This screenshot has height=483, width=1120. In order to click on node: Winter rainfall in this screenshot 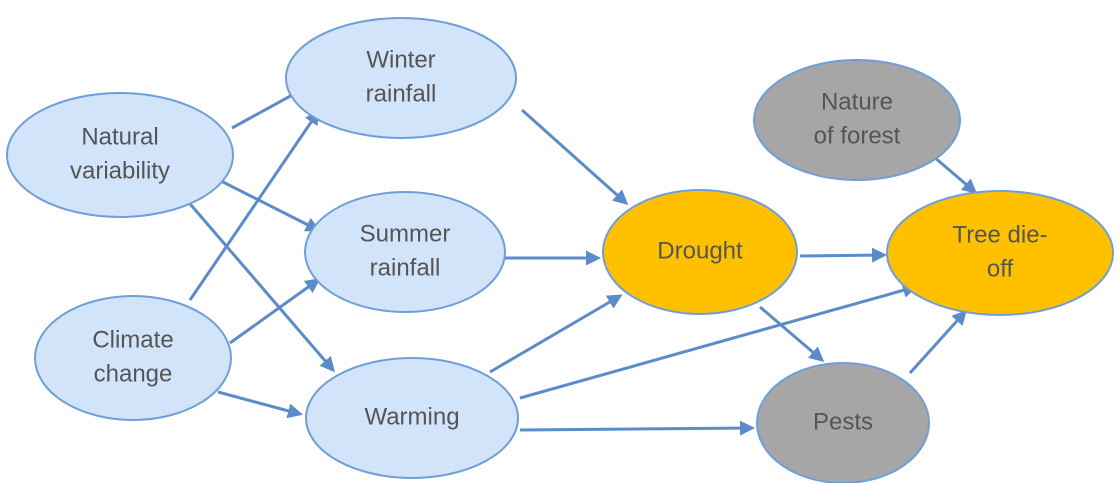, I will do `click(401, 78)`.